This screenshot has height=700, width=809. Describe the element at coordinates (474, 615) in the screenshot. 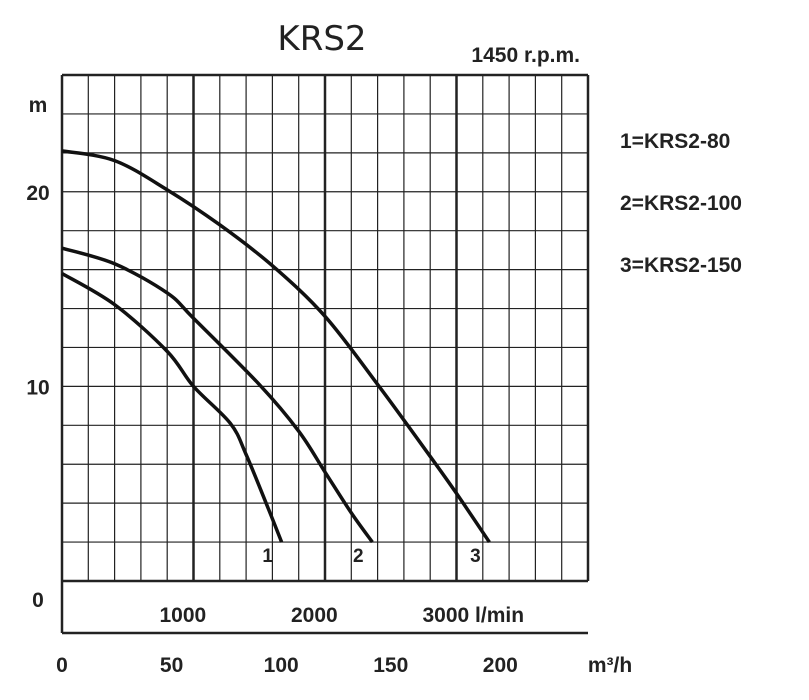

I see `x-tick-label-lmin: 3000 l/min` at that location.